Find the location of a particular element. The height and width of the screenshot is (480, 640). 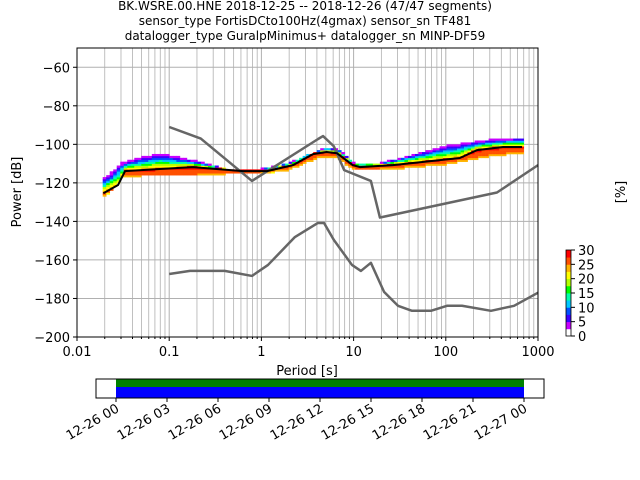

series-nlnm-line is located at coordinates (354, 267).